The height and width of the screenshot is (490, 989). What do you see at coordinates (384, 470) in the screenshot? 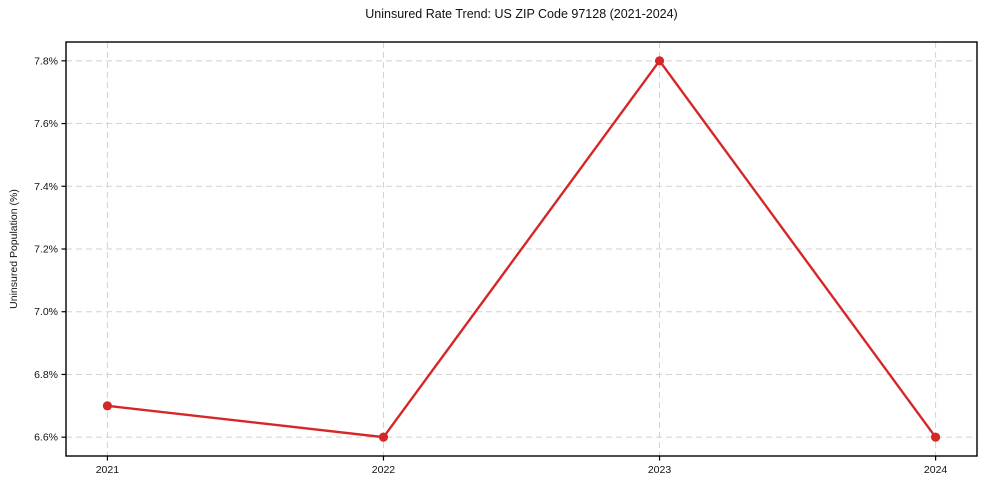
I see `x-tick-label: 2022` at bounding box center [384, 470].